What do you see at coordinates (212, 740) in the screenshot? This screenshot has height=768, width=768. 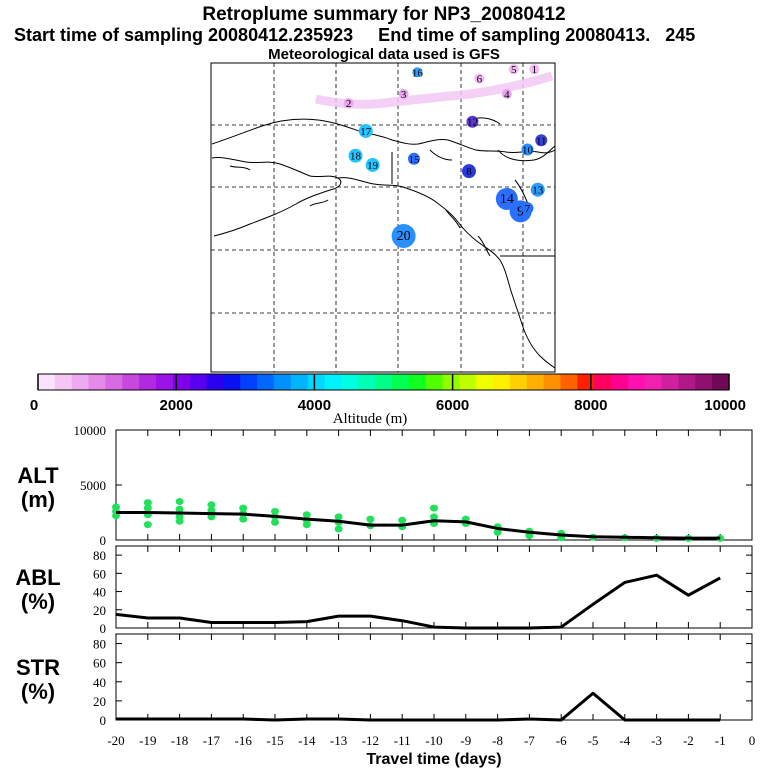 I see `x-tick-label: -17` at bounding box center [212, 740].